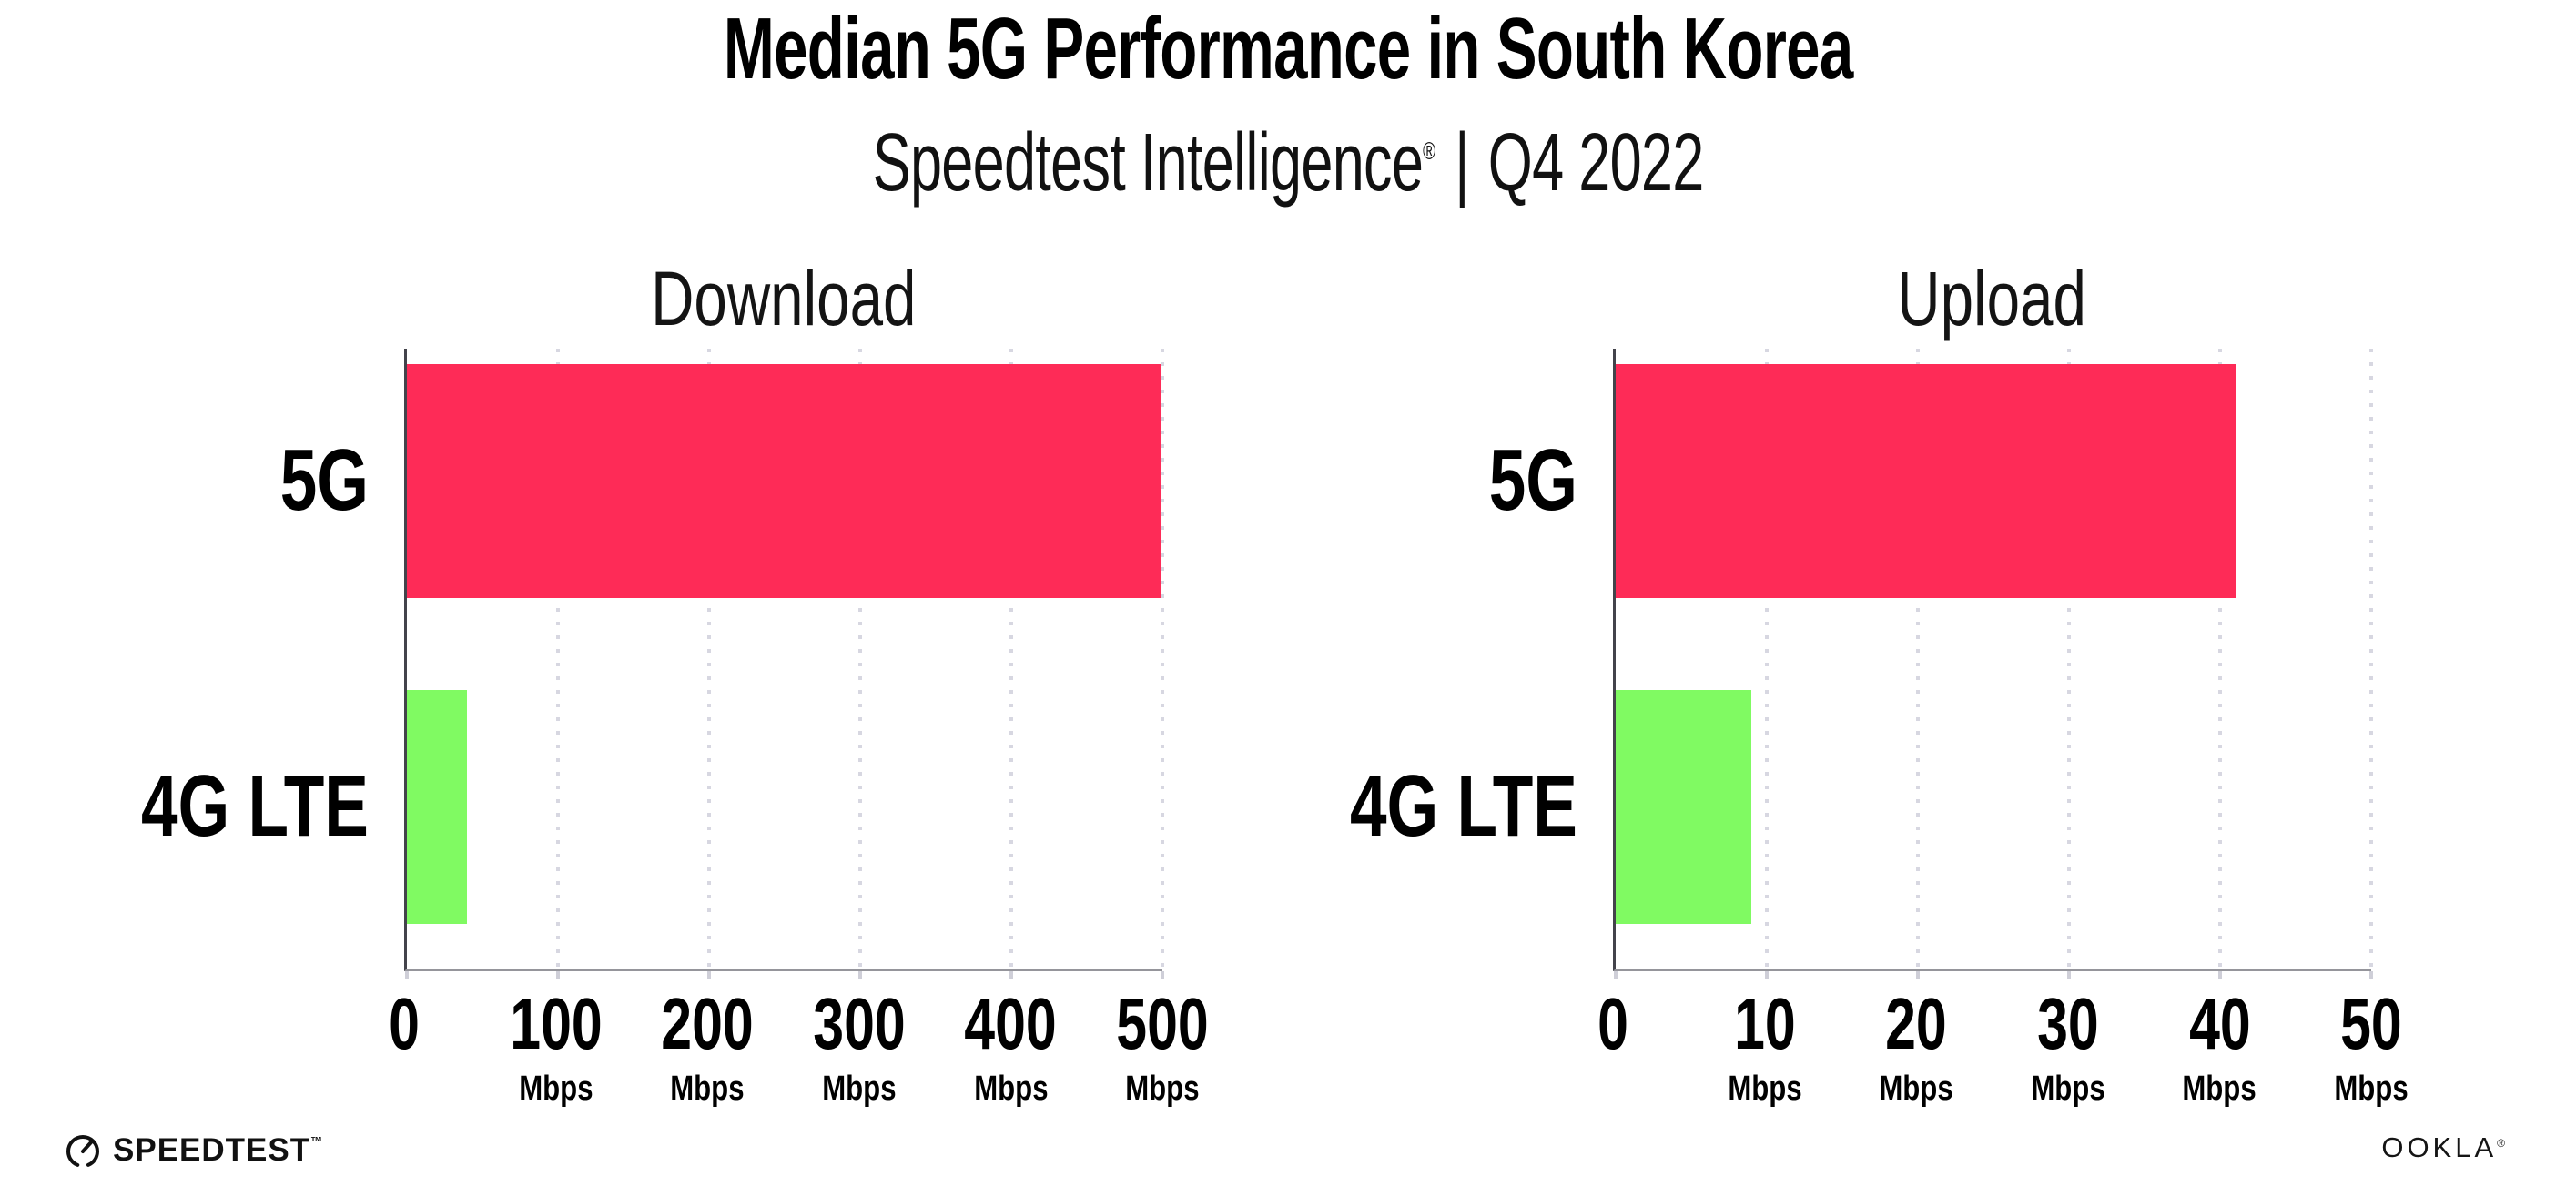 This screenshot has width=2576, height=1197. Describe the element at coordinates (2371, 1023) in the screenshot. I see `tick-value: 50` at that location.